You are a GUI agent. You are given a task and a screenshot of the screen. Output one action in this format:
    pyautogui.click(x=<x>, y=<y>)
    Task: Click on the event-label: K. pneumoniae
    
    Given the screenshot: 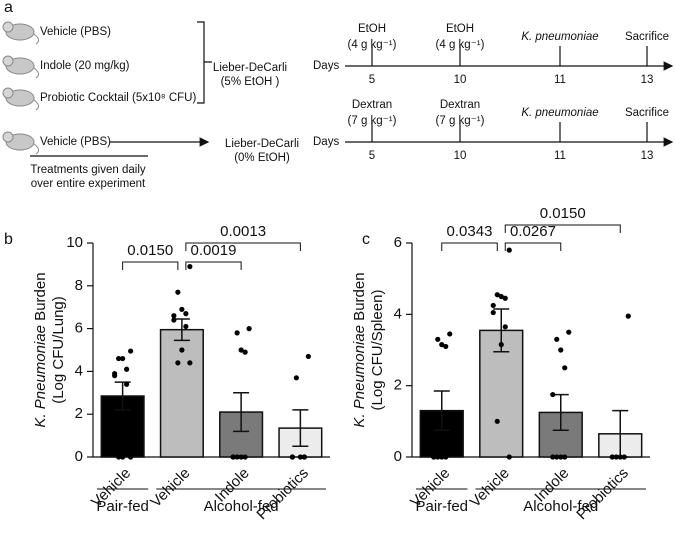 What is the action you would take?
    pyautogui.click(x=559, y=113)
    